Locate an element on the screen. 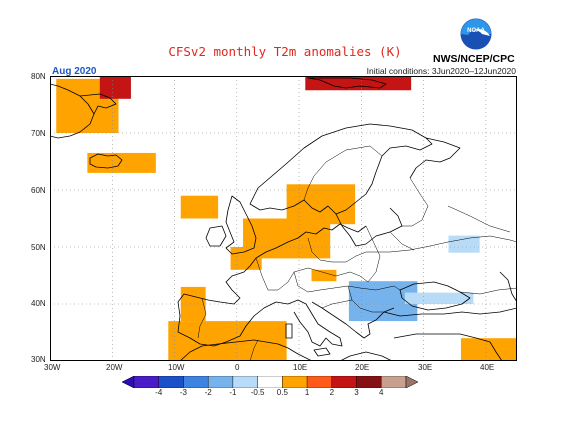 Image resolution: width=567 pixels, height=438 pixels. ireland-coast is located at coordinates (216, 236).